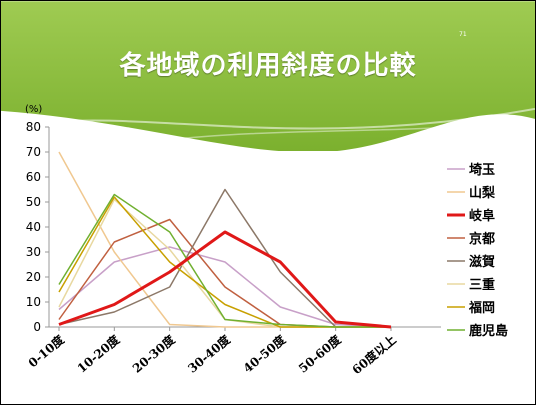 The width and height of the screenshot is (536, 405). Describe the element at coordinates (33, 277) in the screenshot. I see `y-tick-label: 20` at that location.